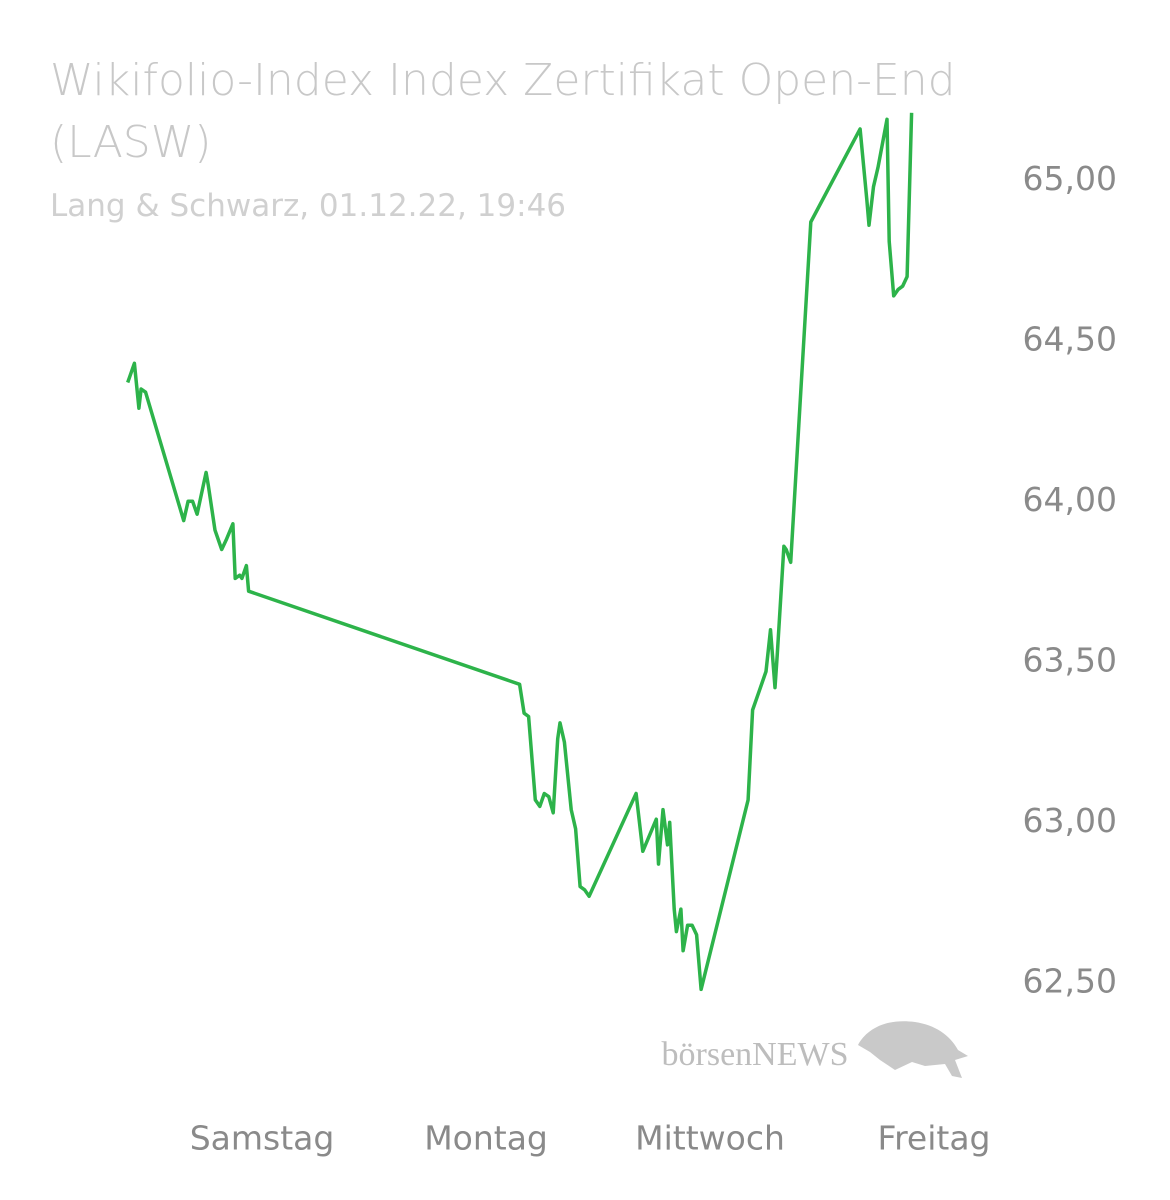 Image resolution: width=1170 pixels, height=1200 pixels. I want to click on x-tick-label: Montag, so click(486, 1138).